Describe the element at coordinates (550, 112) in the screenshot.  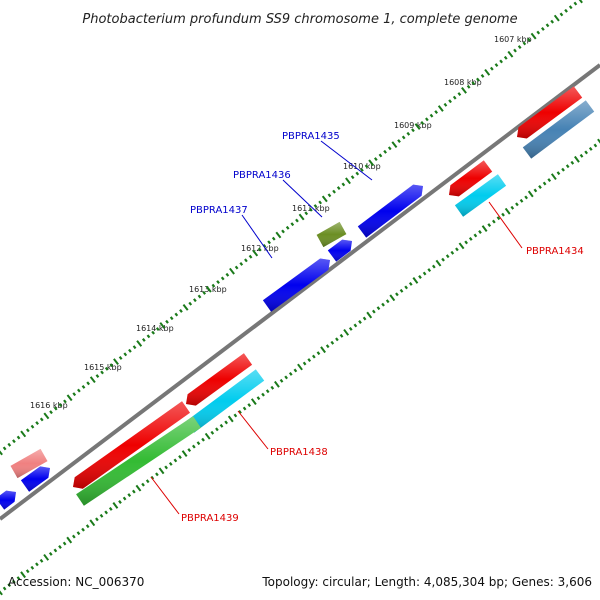
I see `gene-red-top-shading` at that location.